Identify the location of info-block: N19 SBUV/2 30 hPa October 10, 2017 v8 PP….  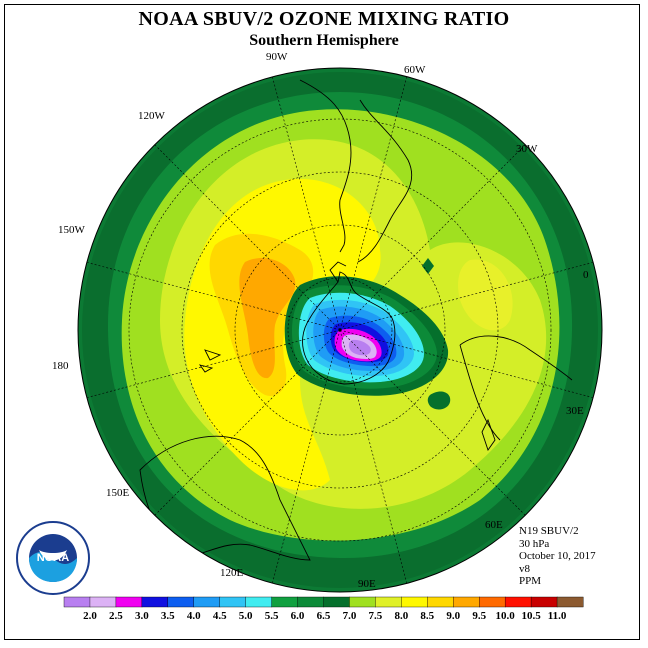
(557, 556).